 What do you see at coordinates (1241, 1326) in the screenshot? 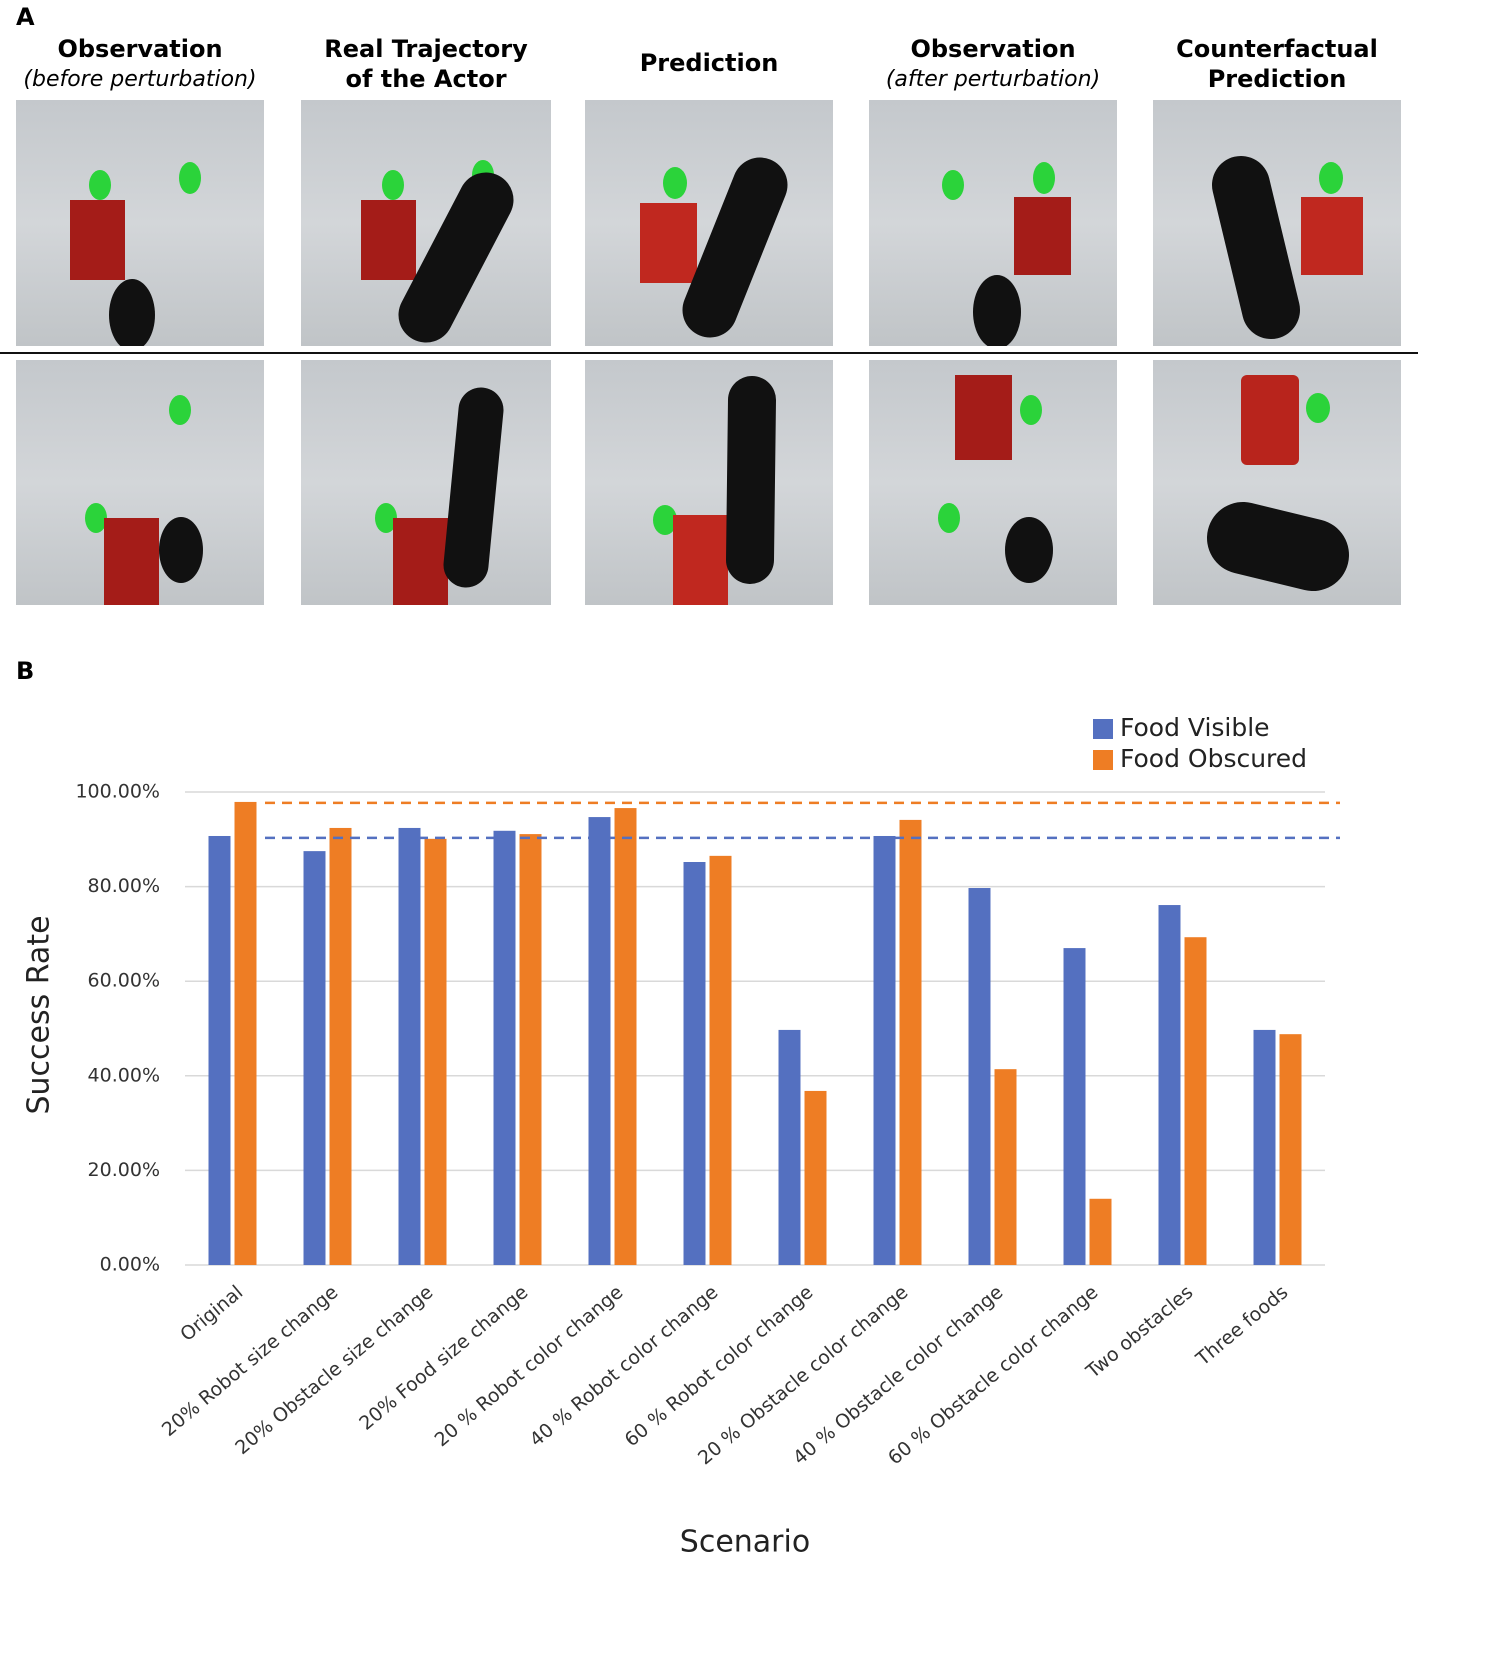
I see `x-tick-label: Three foods` at bounding box center [1241, 1326].